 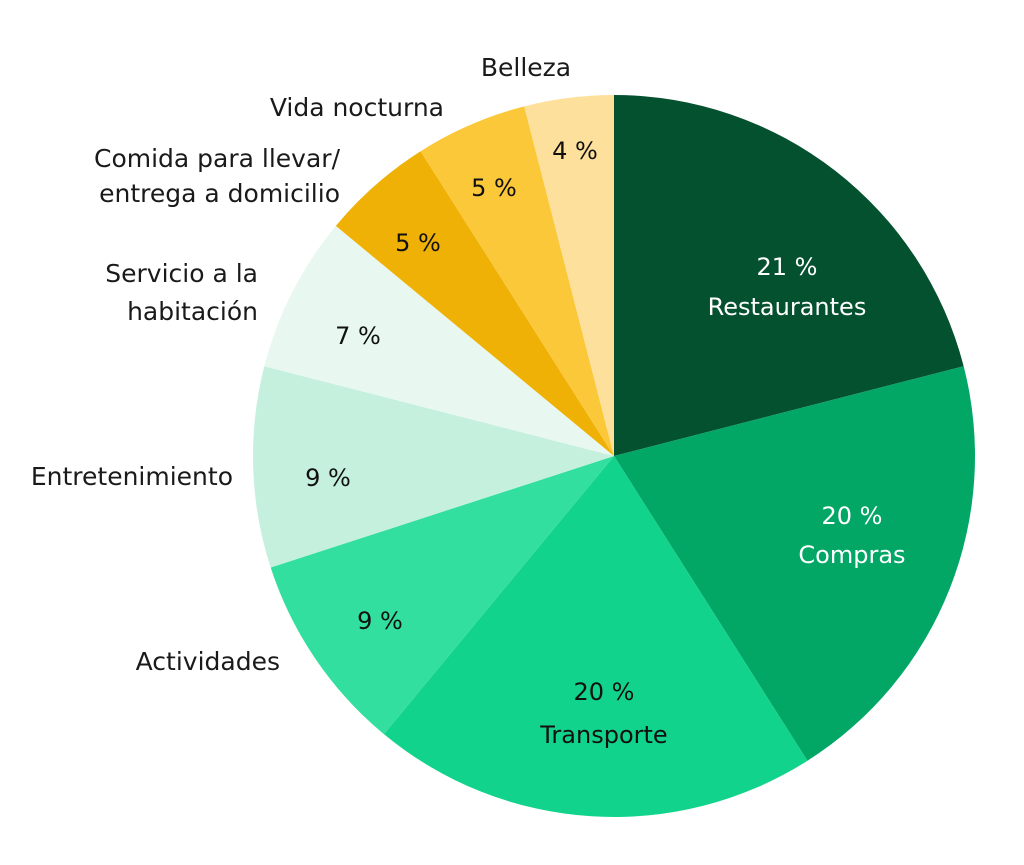 I want to click on value-label-actividades: 9 %, so click(x=380, y=621).